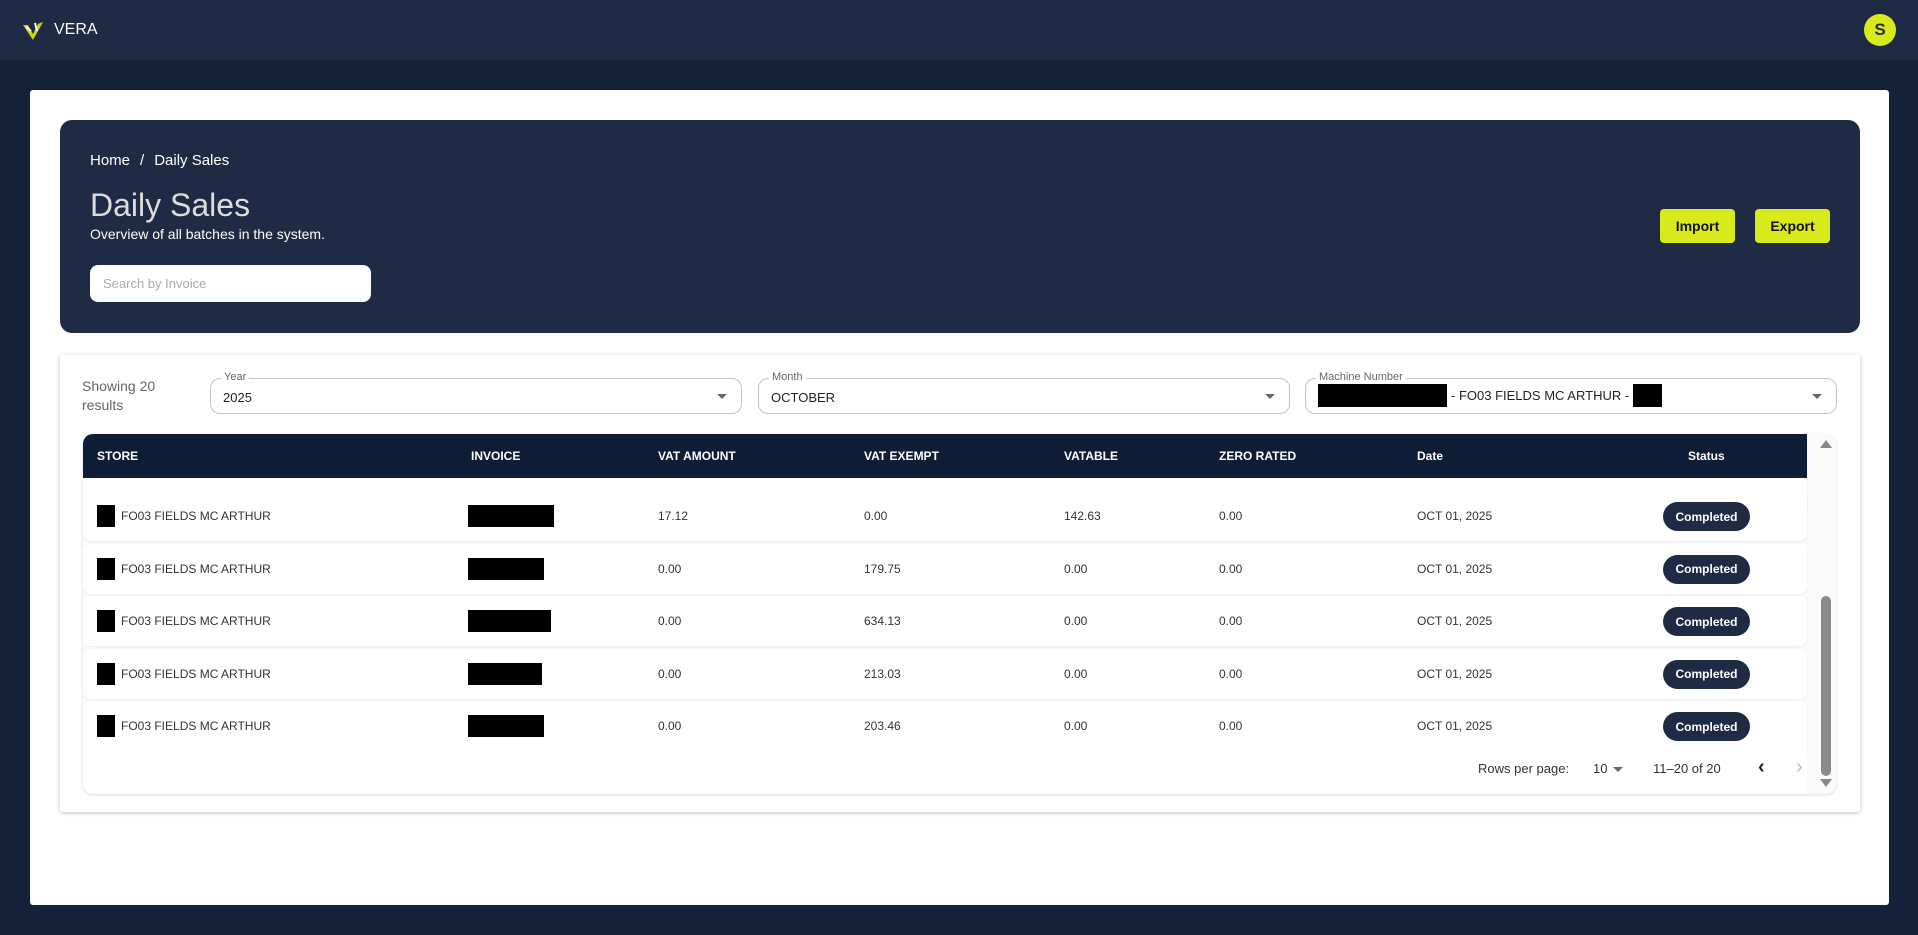 The height and width of the screenshot is (935, 1918). Describe the element at coordinates (1706, 456) in the screenshot. I see `column-status: Status` at that location.